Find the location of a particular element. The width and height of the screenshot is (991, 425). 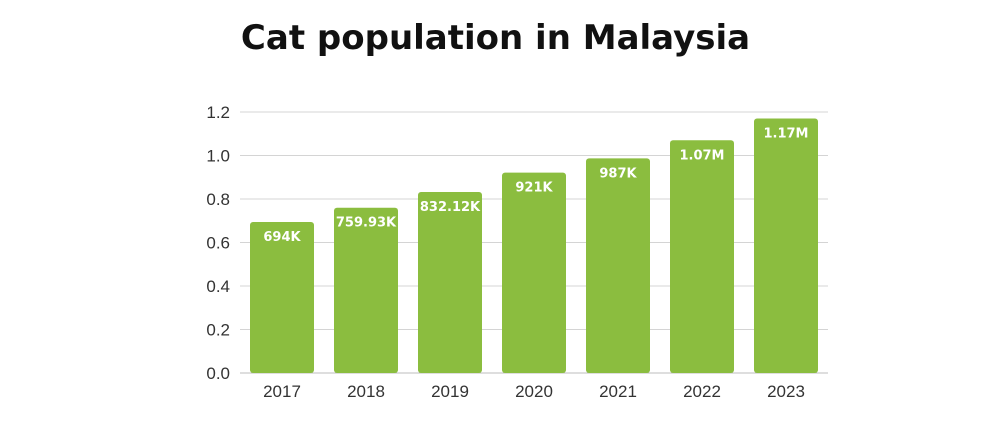

bar-2017 is located at coordinates (282, 297).